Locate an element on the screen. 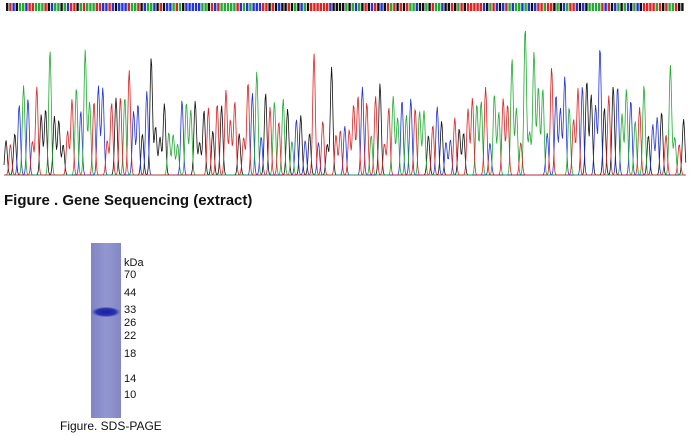 This screenshot has width=689, height=436. marker-label: 26 is located at coordinates (130, 323).